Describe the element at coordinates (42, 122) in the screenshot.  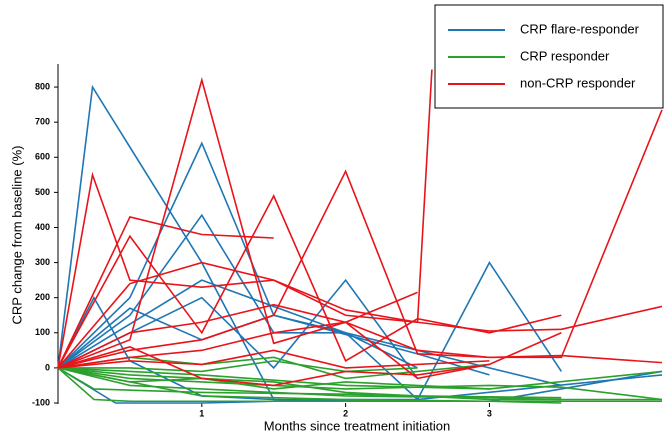
I see `y-tick-label: 700` at that location.